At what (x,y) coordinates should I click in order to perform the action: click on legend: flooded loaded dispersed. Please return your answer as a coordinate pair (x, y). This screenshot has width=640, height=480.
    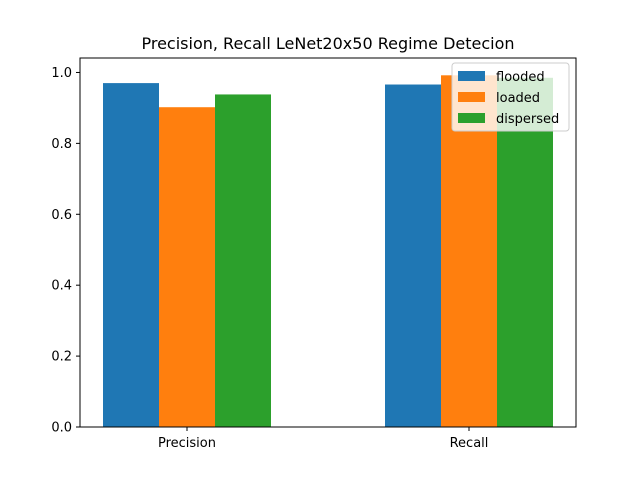
    Looking at the image, I should click on (510, 97).